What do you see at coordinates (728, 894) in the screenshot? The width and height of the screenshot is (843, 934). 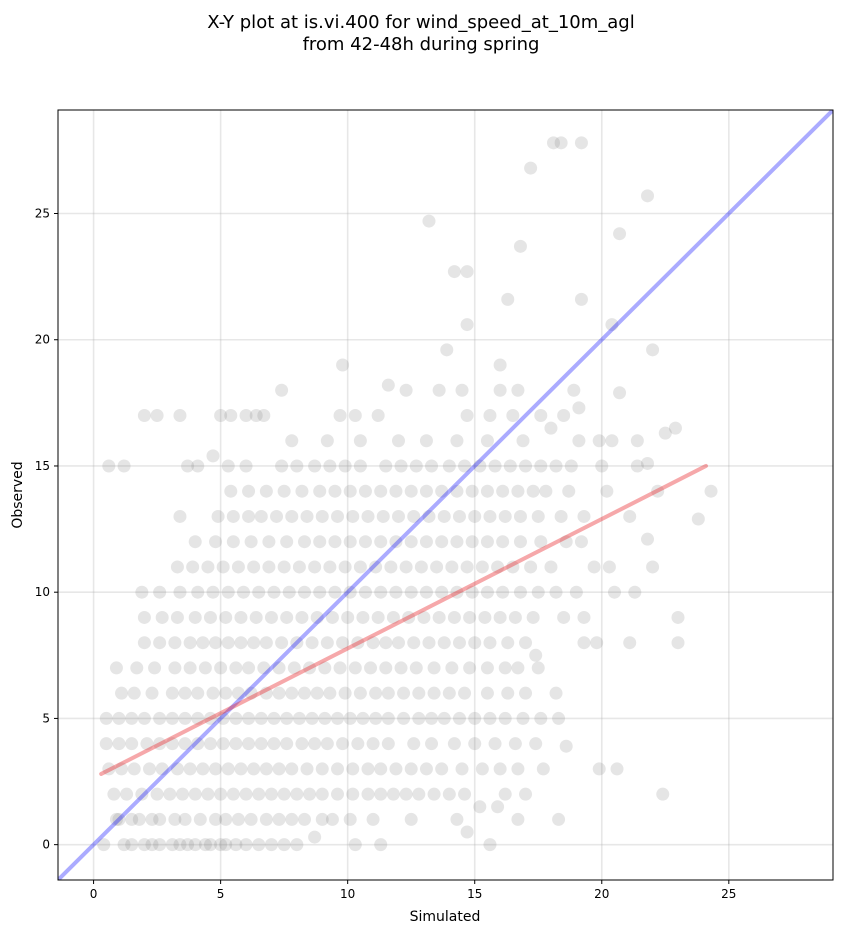 I see `x-tick-label: 25` at bounding box center [728, 894].